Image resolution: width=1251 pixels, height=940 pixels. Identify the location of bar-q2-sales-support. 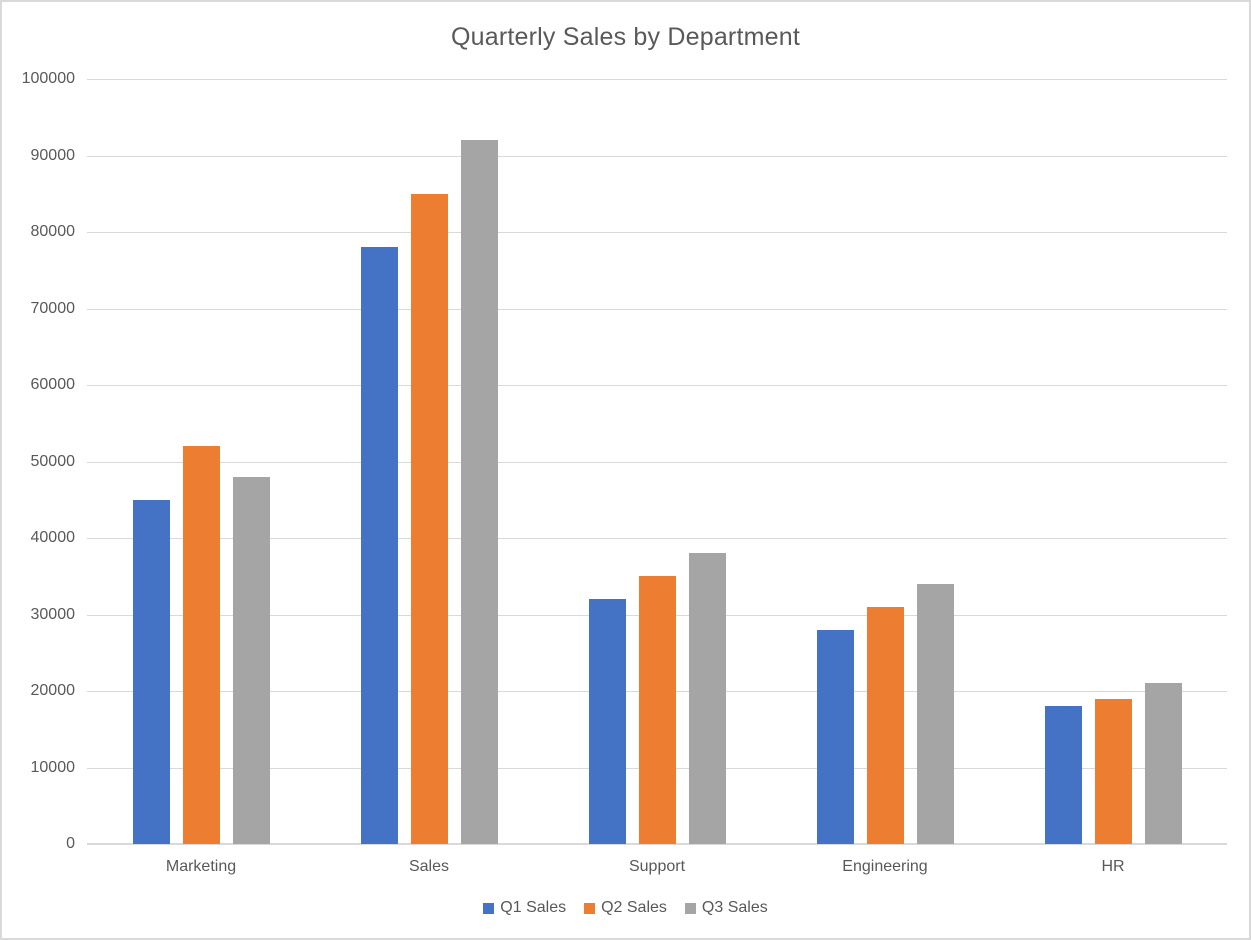
(657, 710).